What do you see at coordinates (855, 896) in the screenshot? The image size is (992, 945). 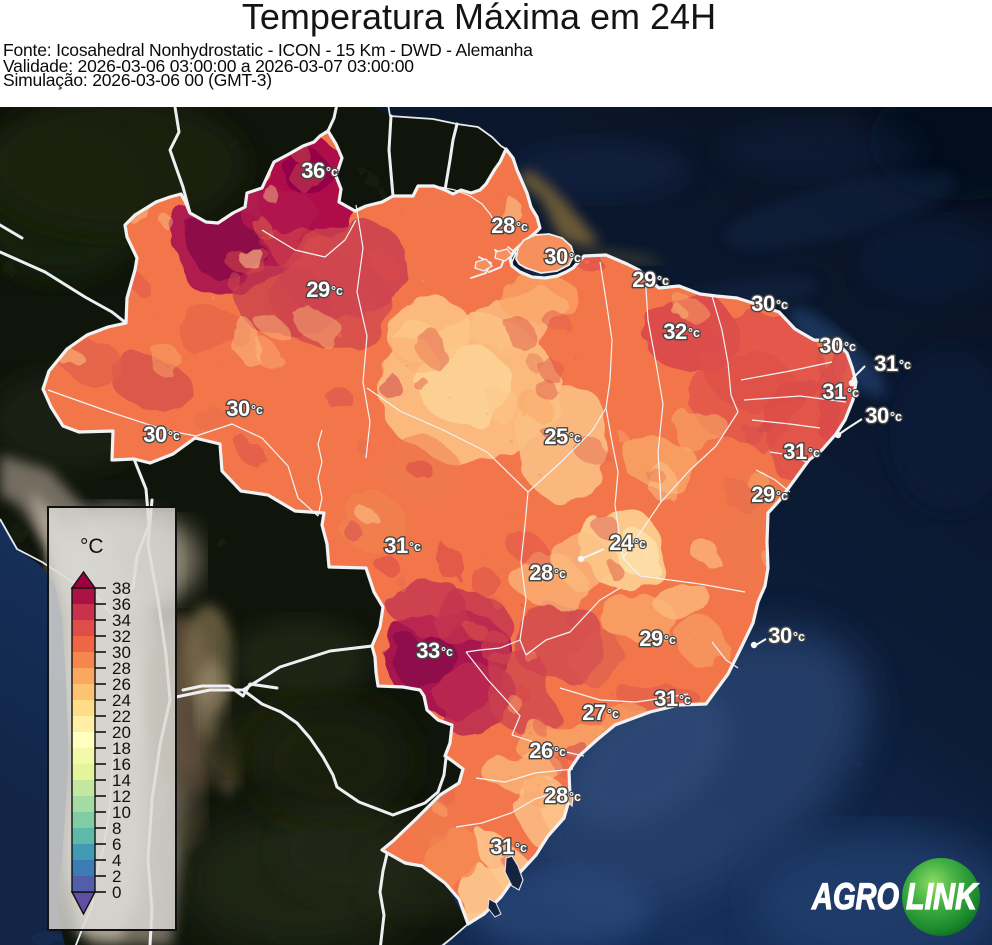 I see `svg-text: AGRO` at bounding box center [855, 896].